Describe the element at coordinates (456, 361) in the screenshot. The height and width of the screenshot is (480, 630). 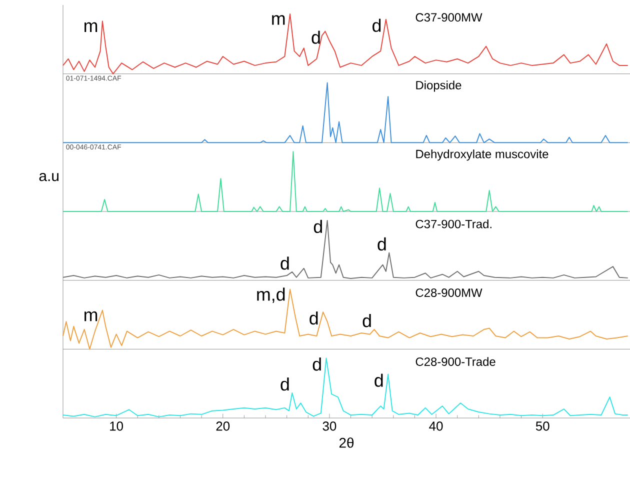
I see `chart-title: C28-900-Trade` at that location.